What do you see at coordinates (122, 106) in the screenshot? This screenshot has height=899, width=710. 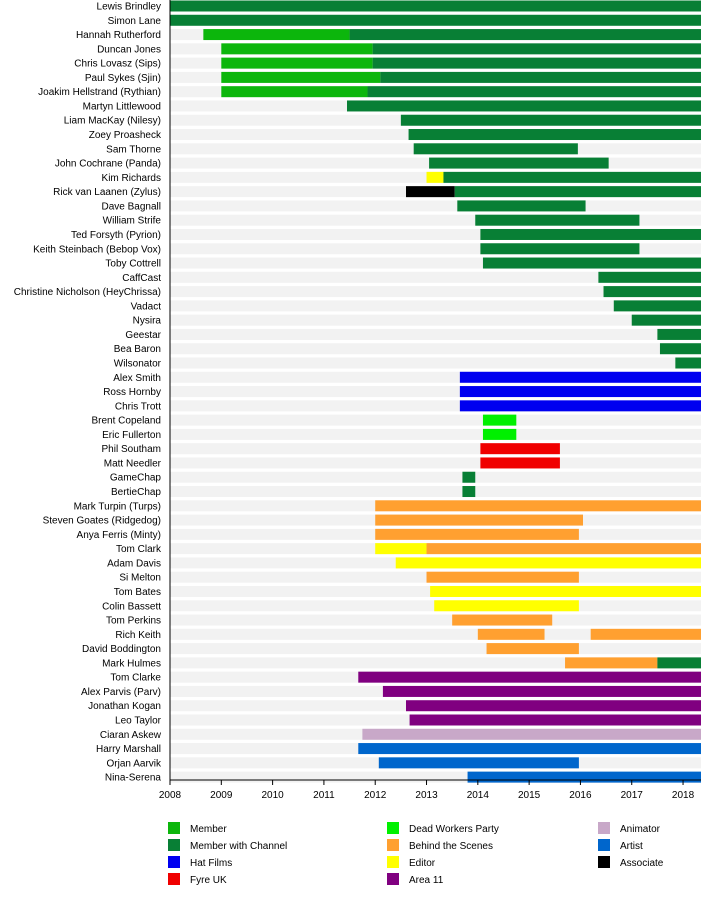 I see `person-label: Martyn Littlewood` at bounding box center [122, 106].